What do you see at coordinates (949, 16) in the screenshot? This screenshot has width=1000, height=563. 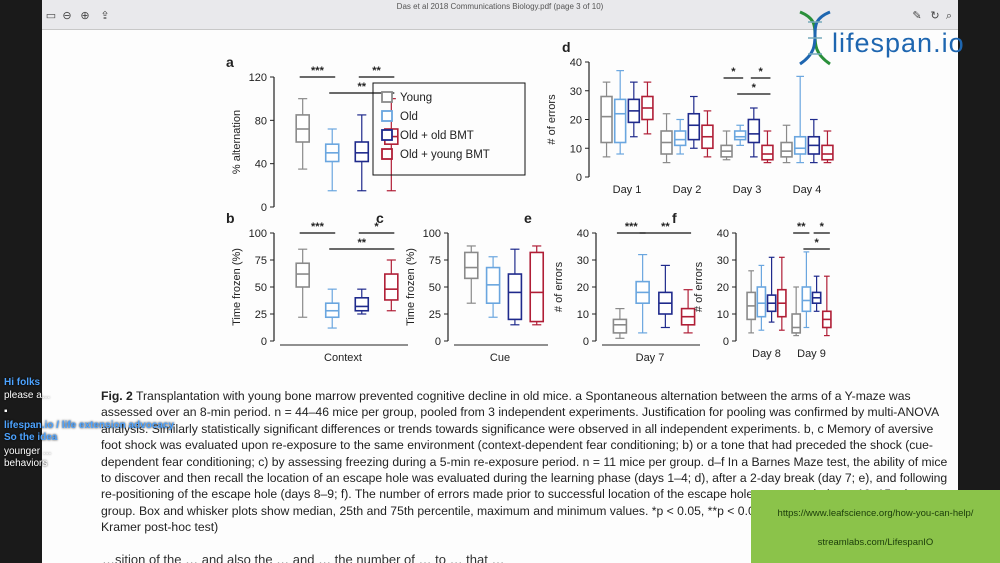 I see `search-icon: ⌕` at bounding box center [949, 16].